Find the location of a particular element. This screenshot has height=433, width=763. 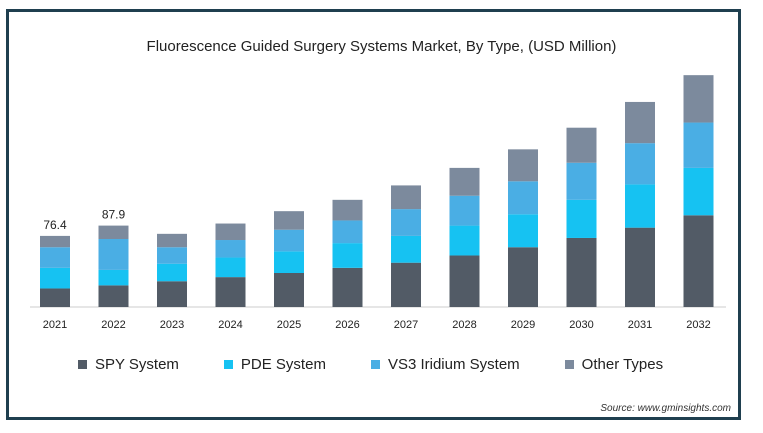

bar-2030-other-types is located at coordinates (581, 145).